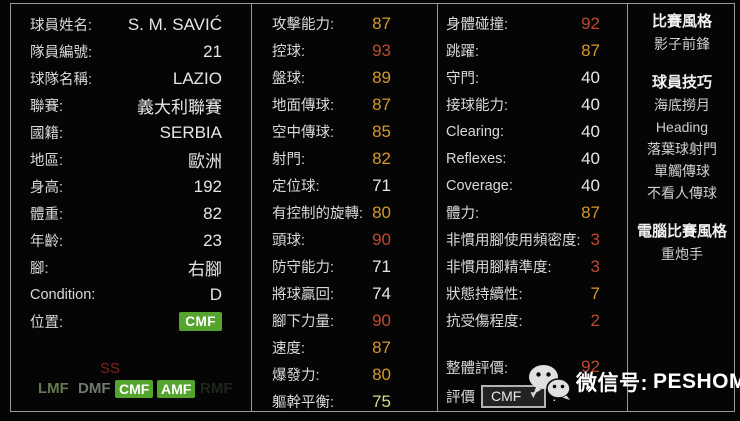 The image size is (740, 421). Describe the element at coordinates (215, 294) in the screenshot. I see `condition-value: D` at that location.